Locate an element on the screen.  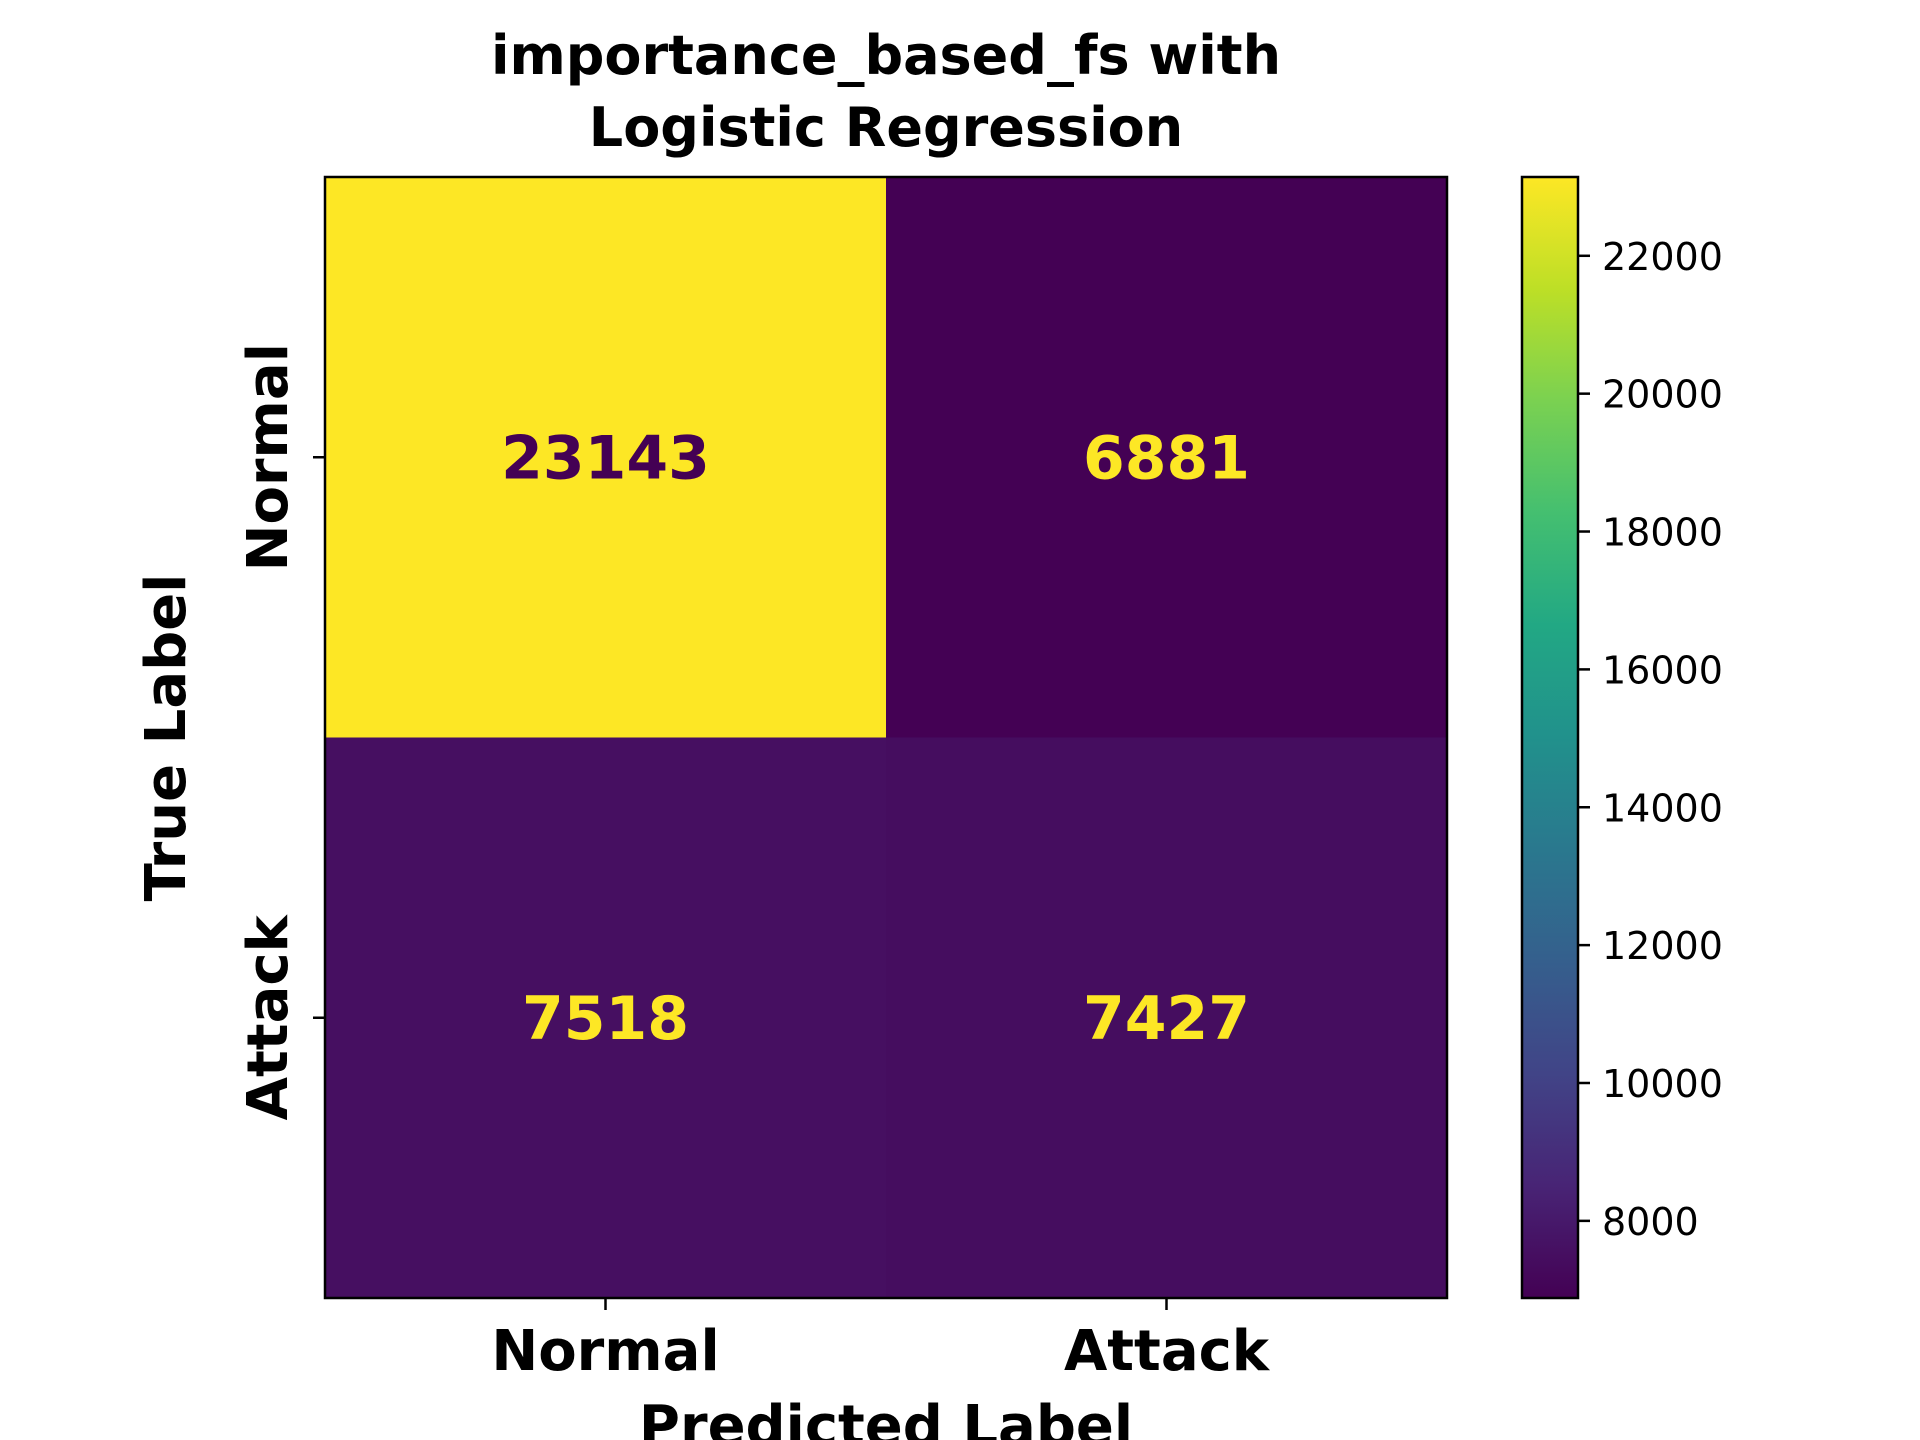
chart-title-line: importance_based_fs with is located at coordinates (886, 55).